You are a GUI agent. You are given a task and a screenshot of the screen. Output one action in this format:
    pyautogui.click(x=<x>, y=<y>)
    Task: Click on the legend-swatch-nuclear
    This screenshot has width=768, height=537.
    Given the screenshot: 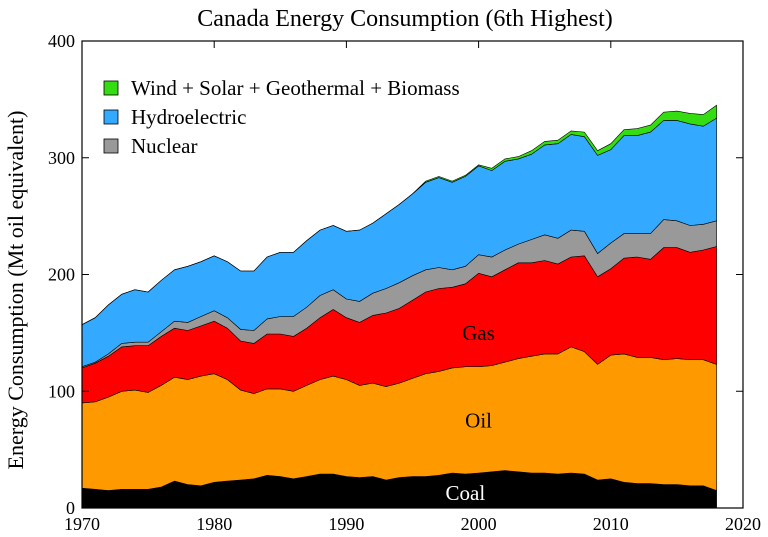 What is the action you would take?
    pyautogui.click(x=111, y=146)
    